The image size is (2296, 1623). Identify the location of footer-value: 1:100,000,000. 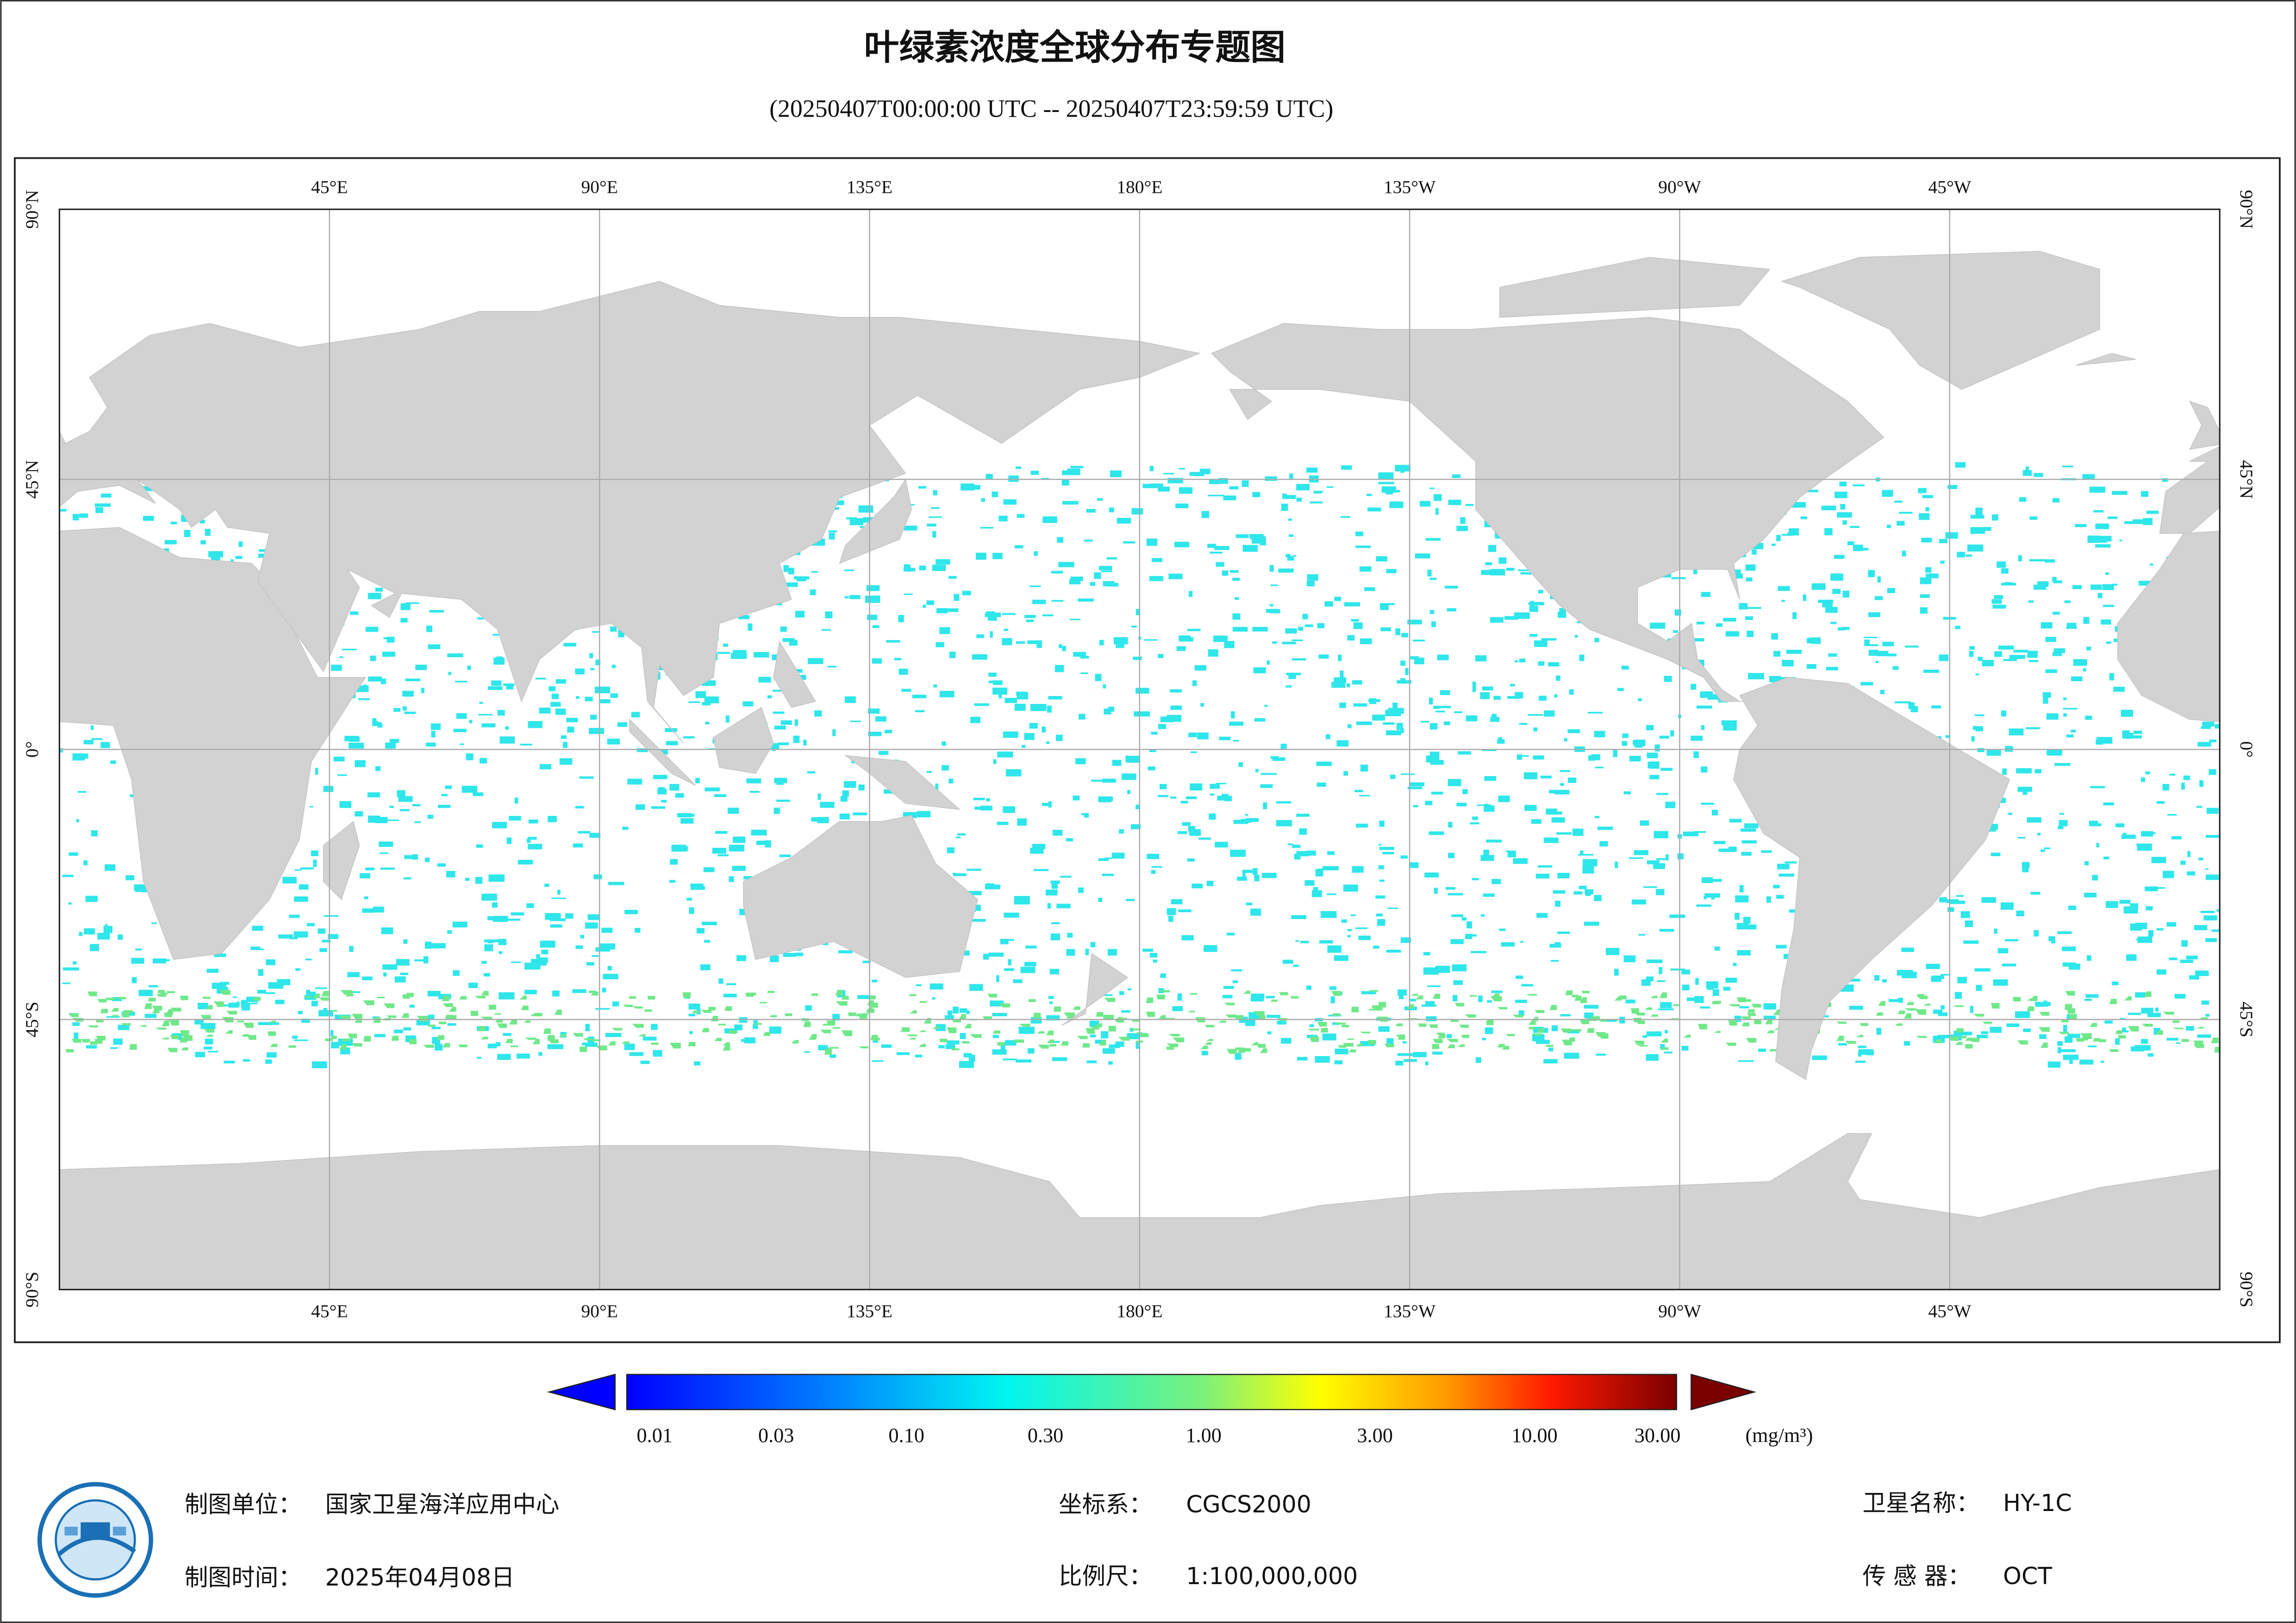
(1272, 1576).